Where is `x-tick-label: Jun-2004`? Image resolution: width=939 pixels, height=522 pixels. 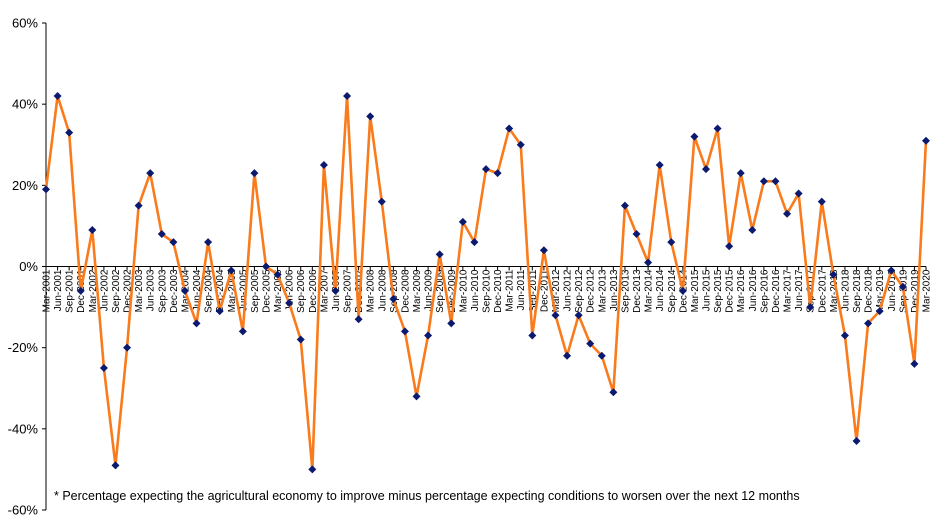
x-tick-label: Jun-2004 is located at coordinates (197, 290).